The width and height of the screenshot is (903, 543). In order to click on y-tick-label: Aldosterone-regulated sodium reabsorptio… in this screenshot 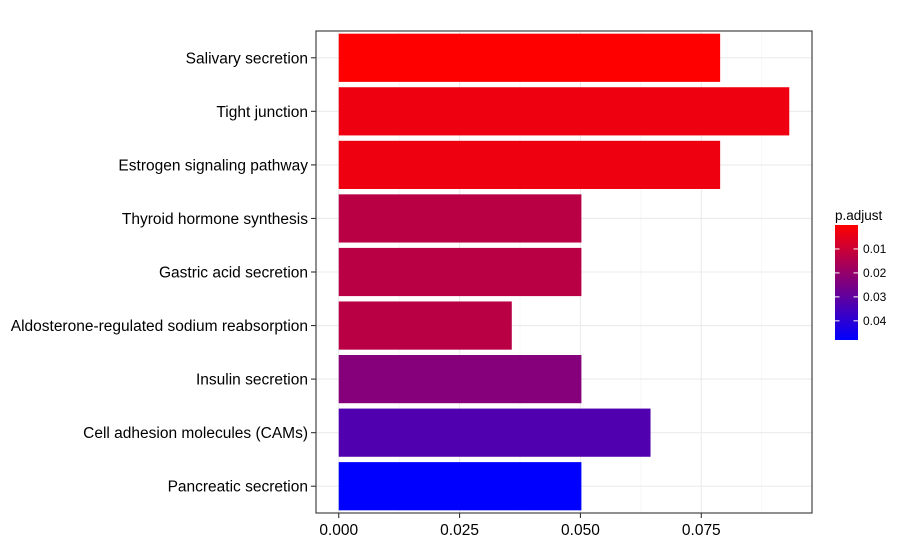, I will do `click(159, 326)`.